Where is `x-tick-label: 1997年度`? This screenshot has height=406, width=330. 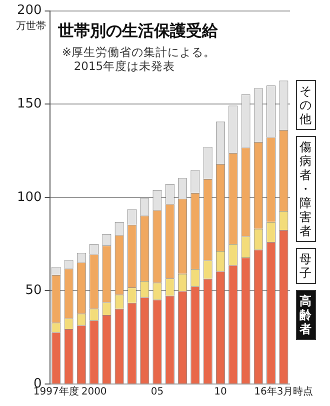
x-tick-label: 1997年度 is located at coordinates (56, 392).